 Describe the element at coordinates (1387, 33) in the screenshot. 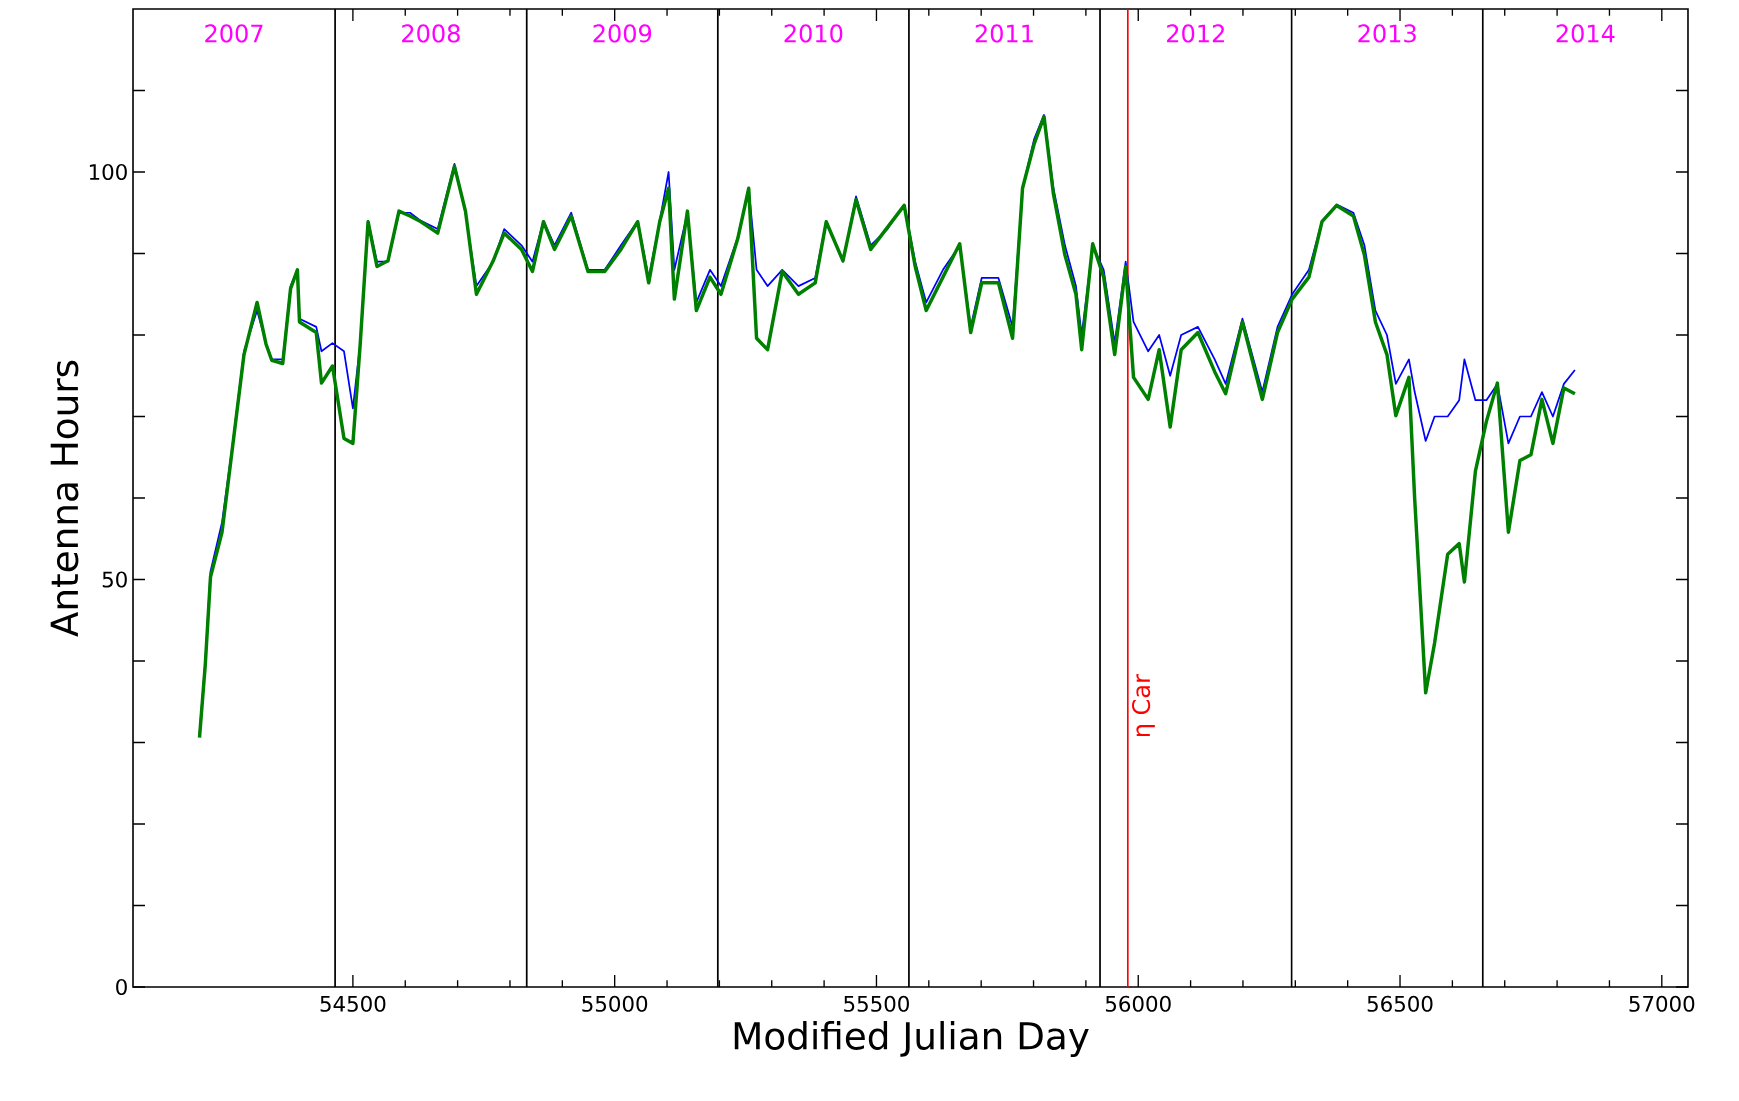

I see `annotation: 2013` at that location.